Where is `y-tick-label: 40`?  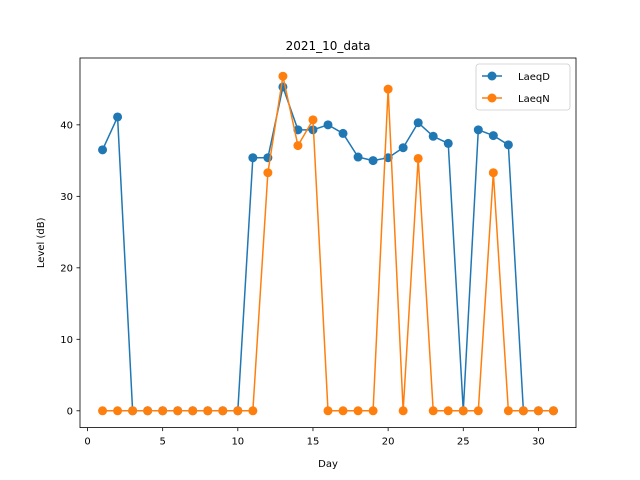
y-tick-label: 40 is located at coordinates (66, 125).